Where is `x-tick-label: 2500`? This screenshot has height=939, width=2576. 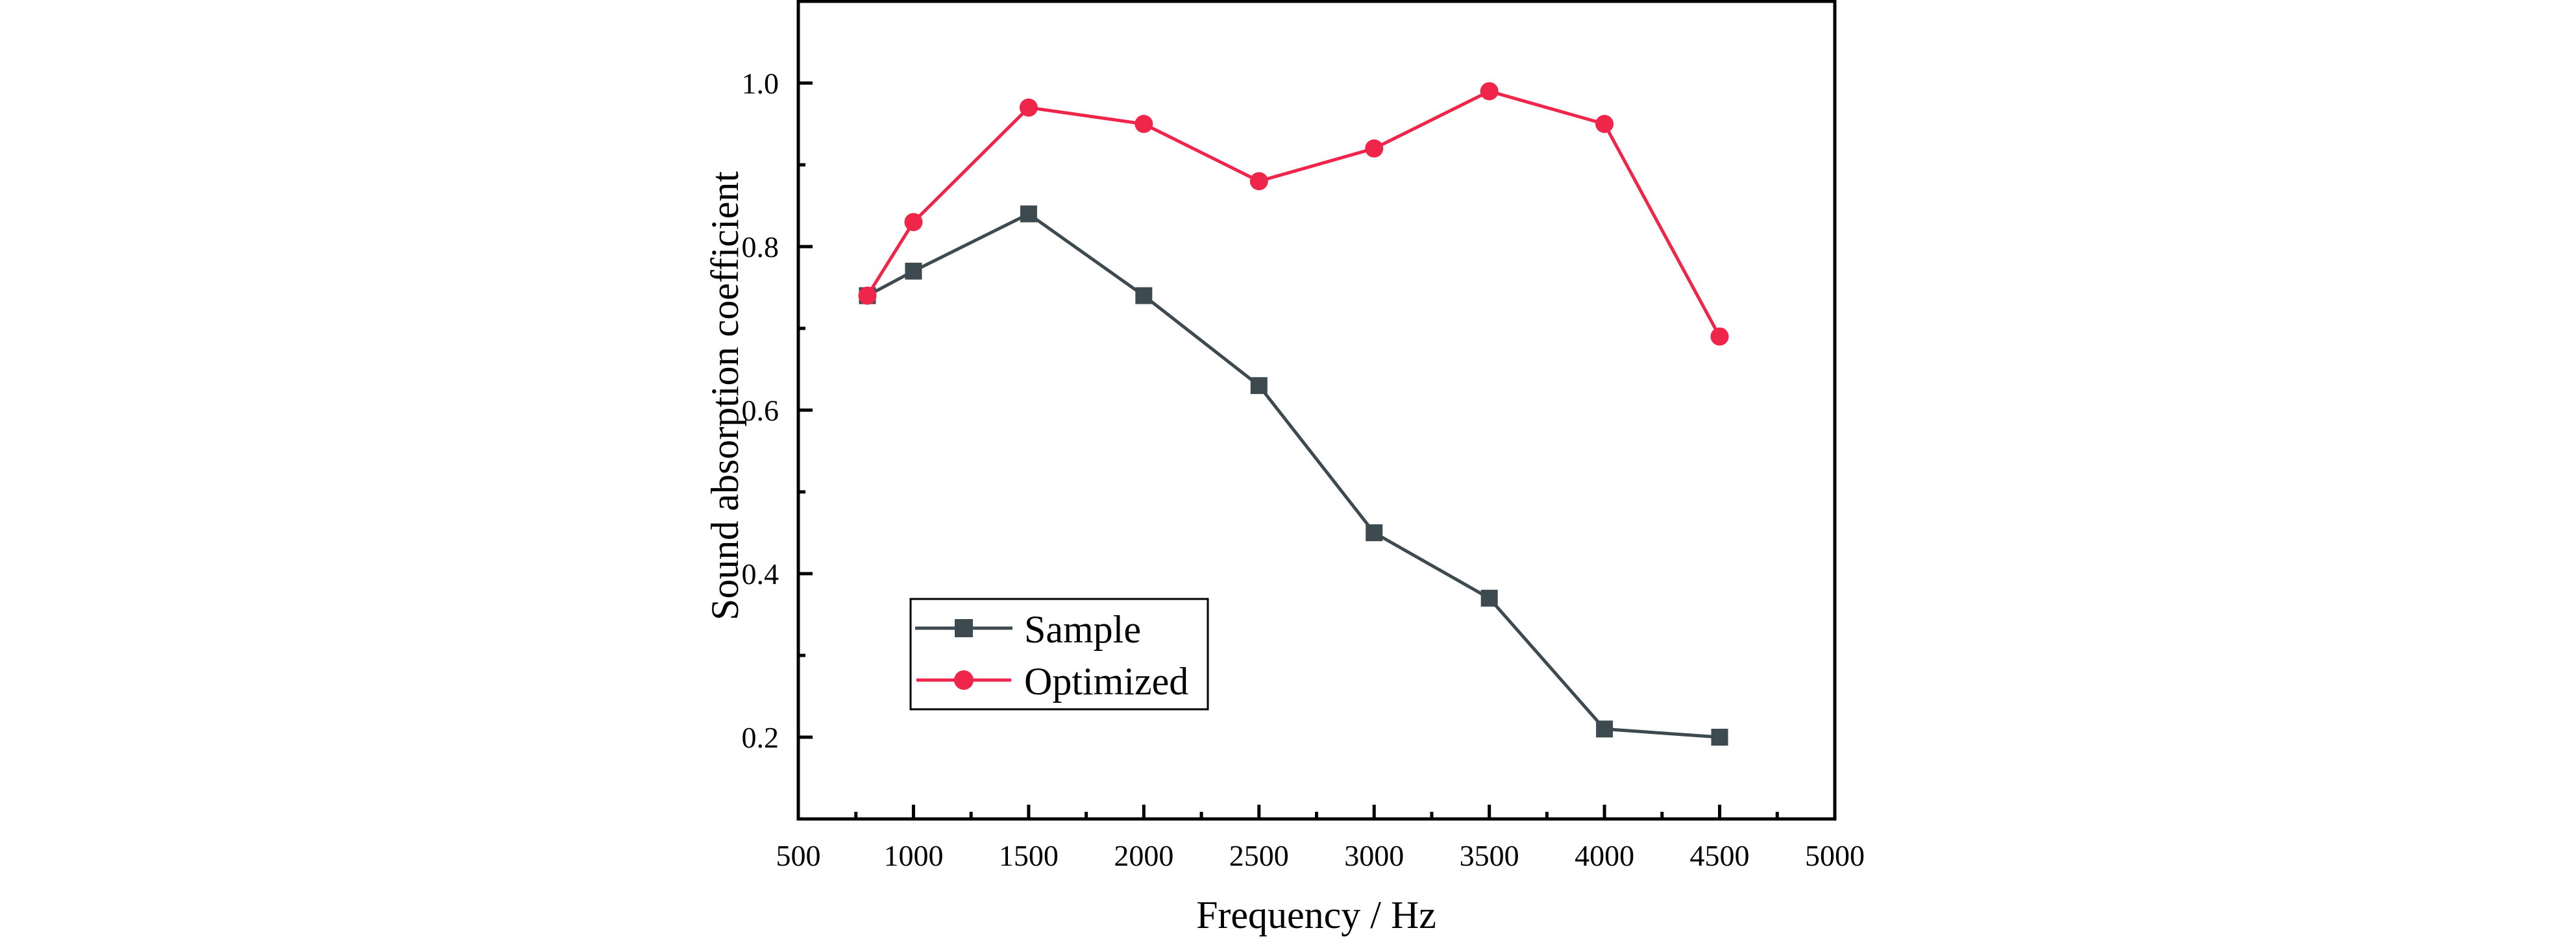
x-tick-label: 2500 is located at coordinates (1259, 856).